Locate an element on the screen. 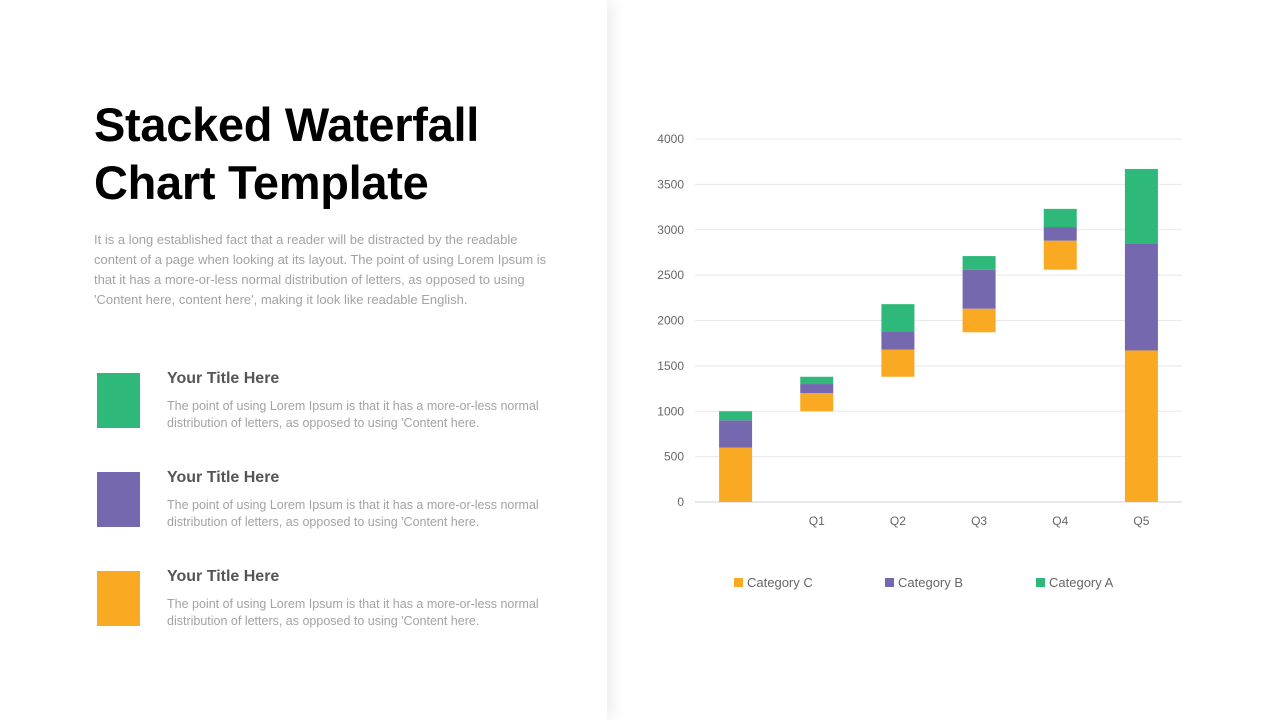 This screenshot has height=720, width=1280. y-tick-label: 4000 is located at coordinates (670, 139).